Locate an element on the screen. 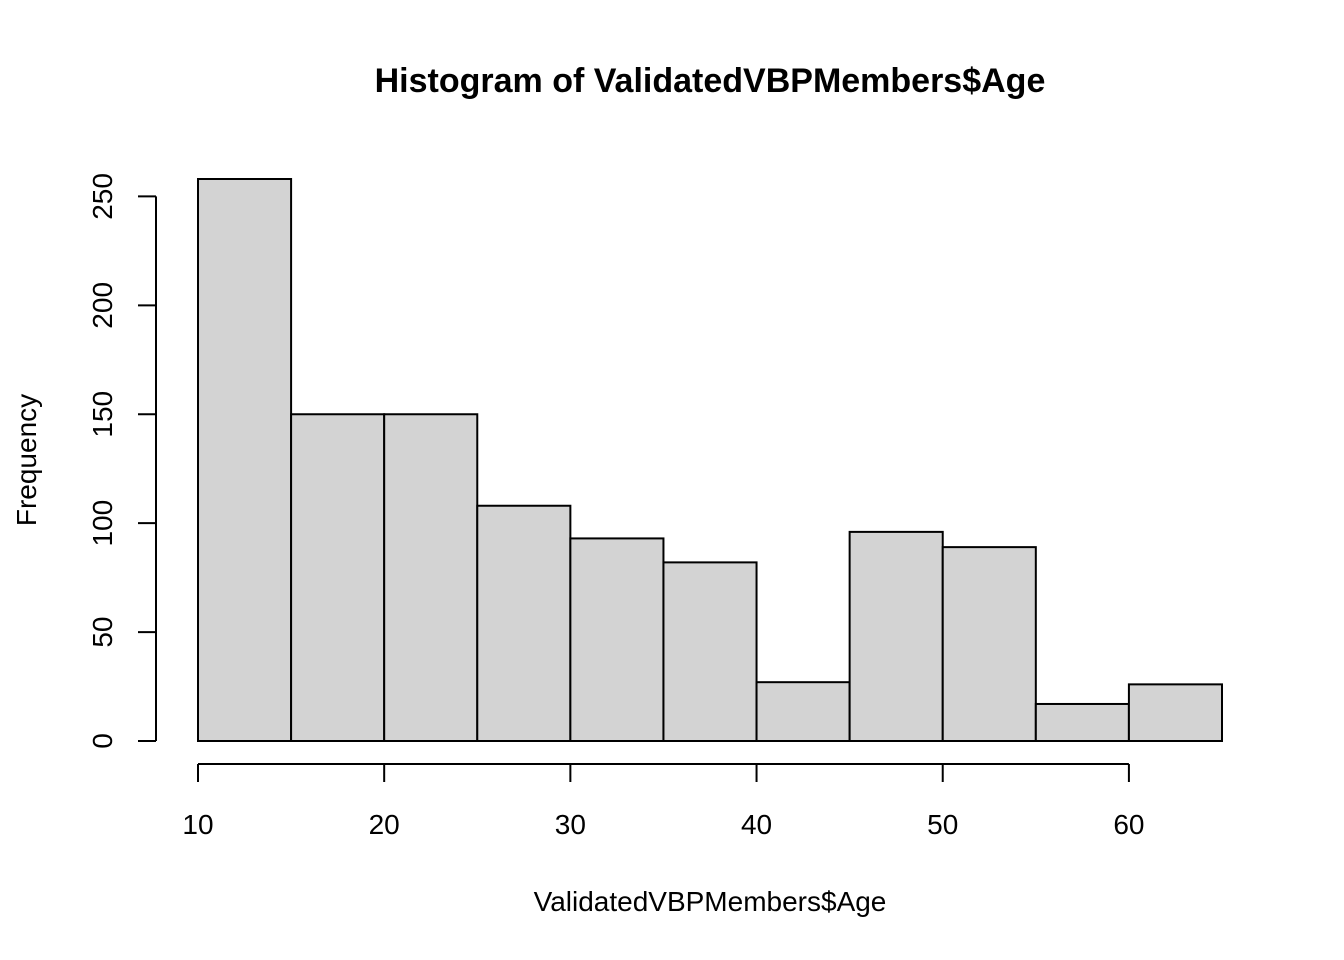  y-axis-label: Frequency is located at coordinates (26, 460).